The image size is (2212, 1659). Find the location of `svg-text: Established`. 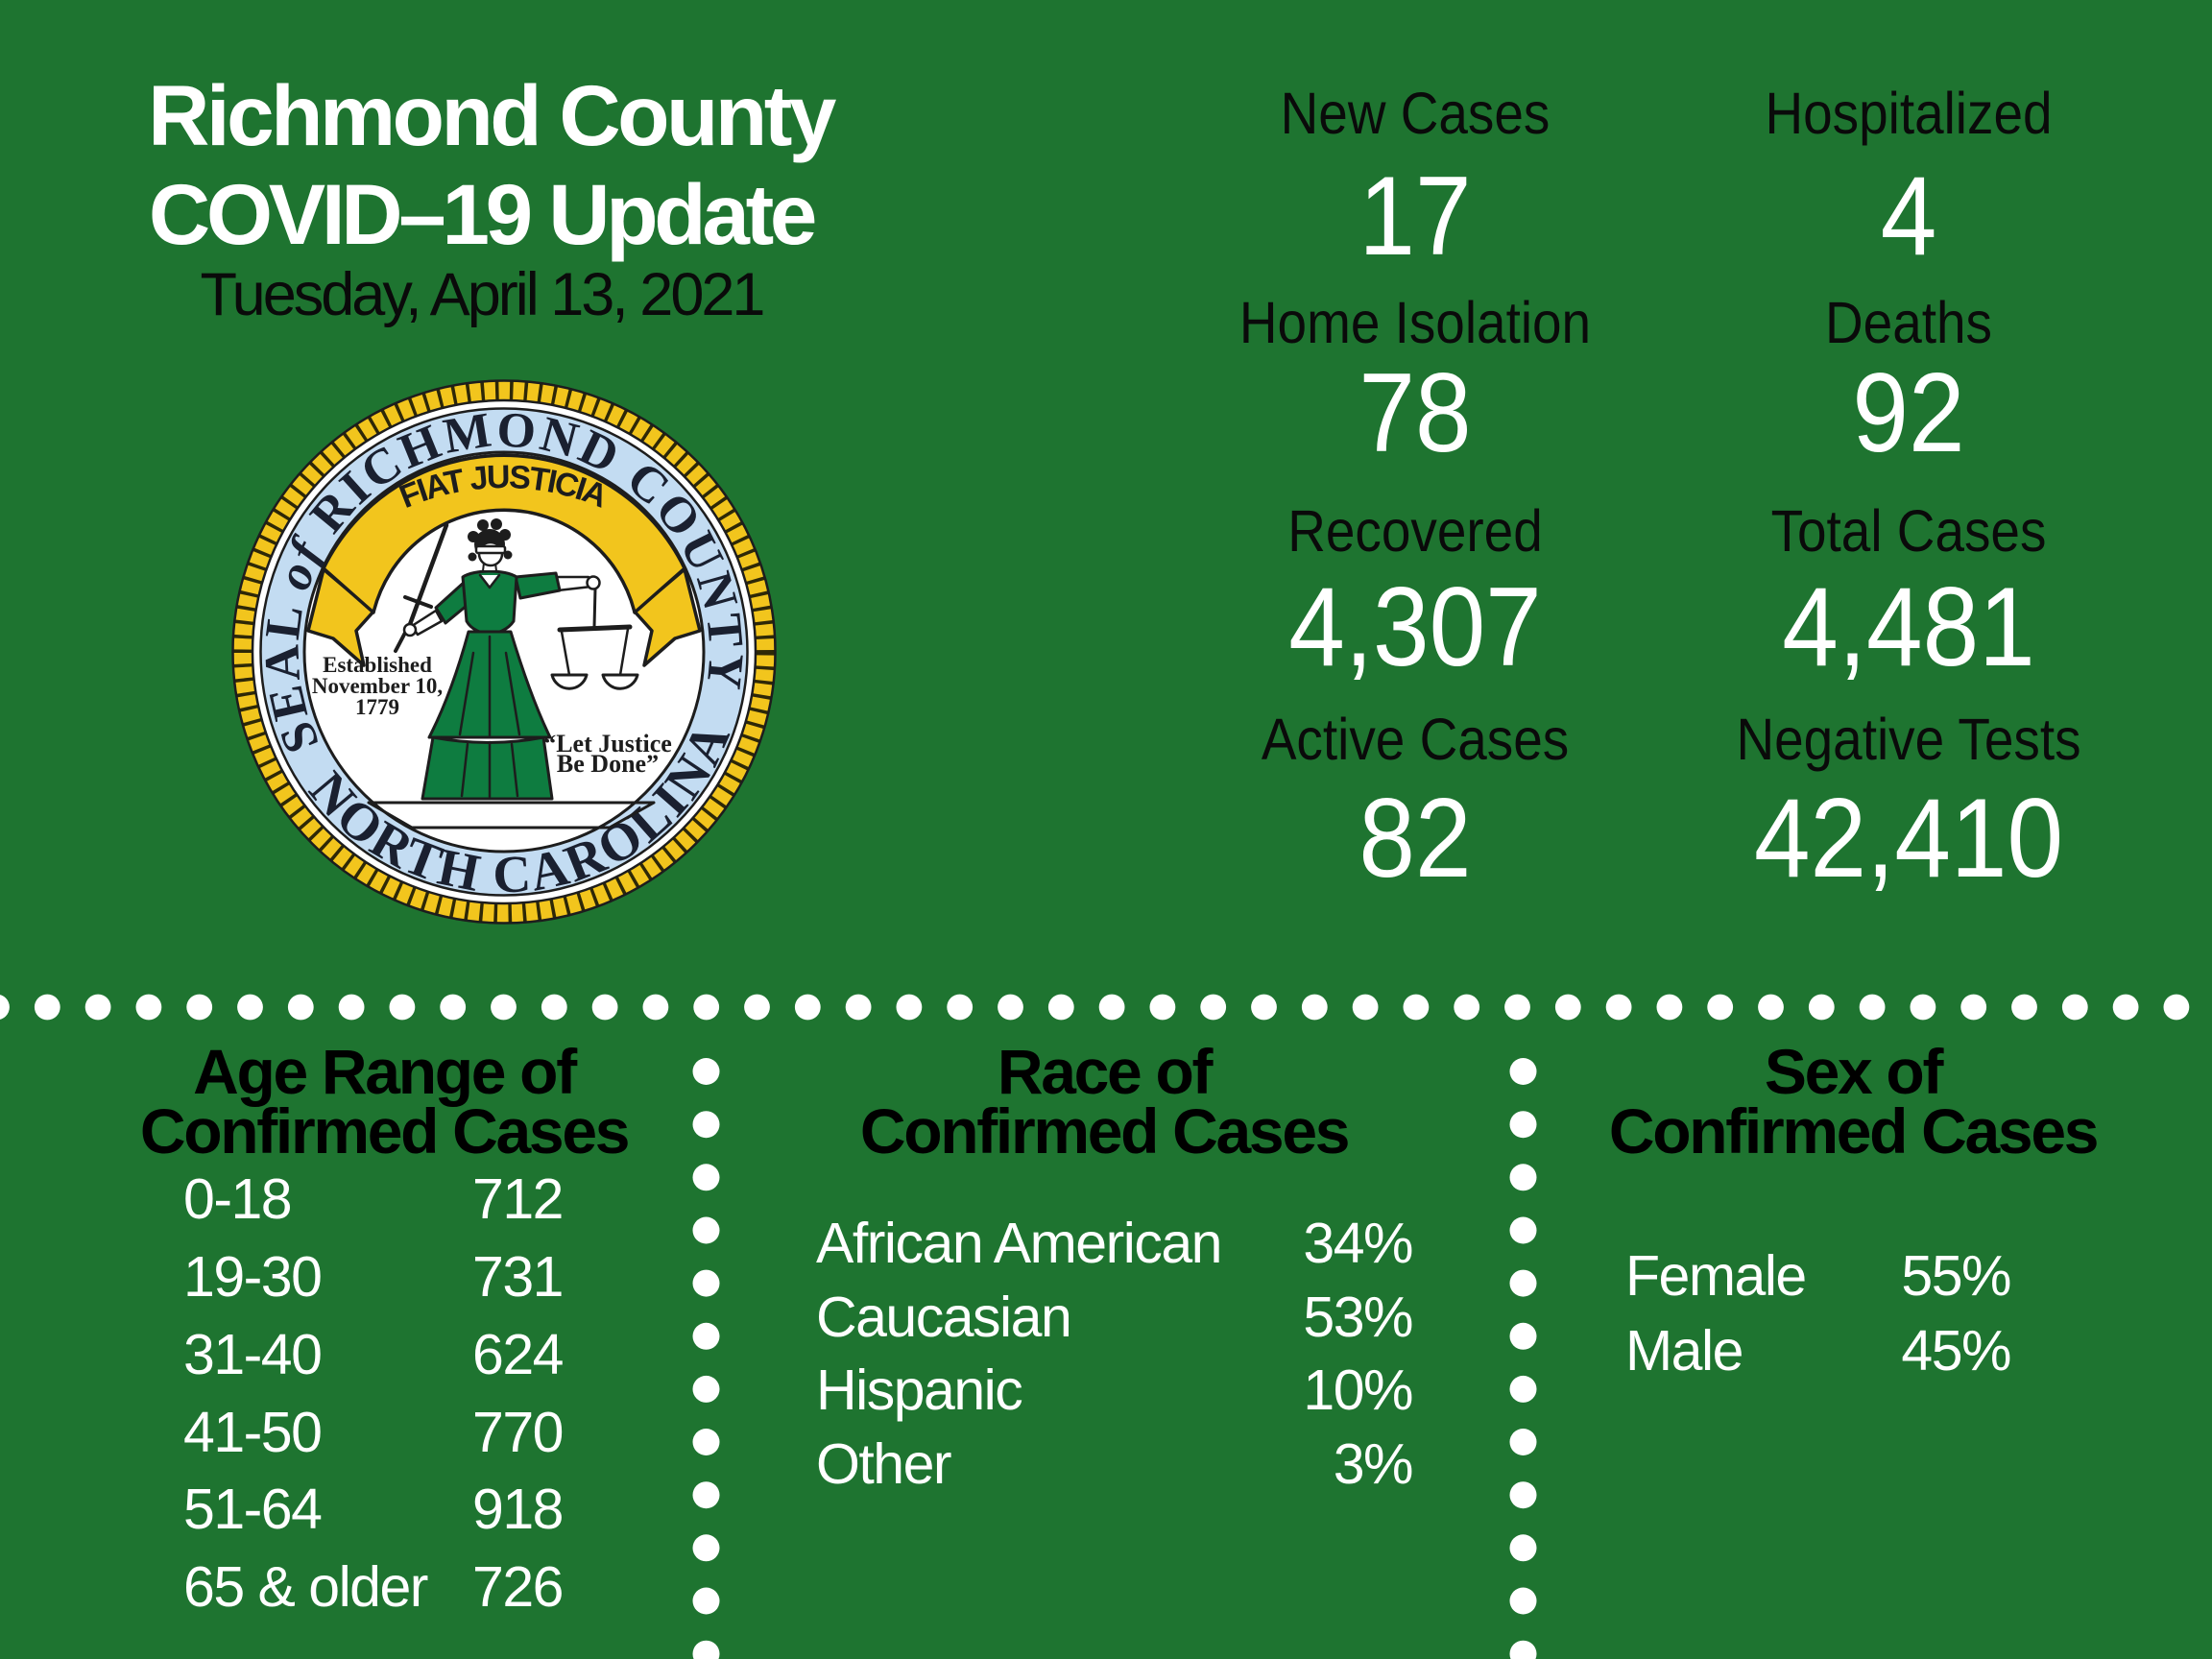

svg-text: Established is located at coordinates (377, 665).